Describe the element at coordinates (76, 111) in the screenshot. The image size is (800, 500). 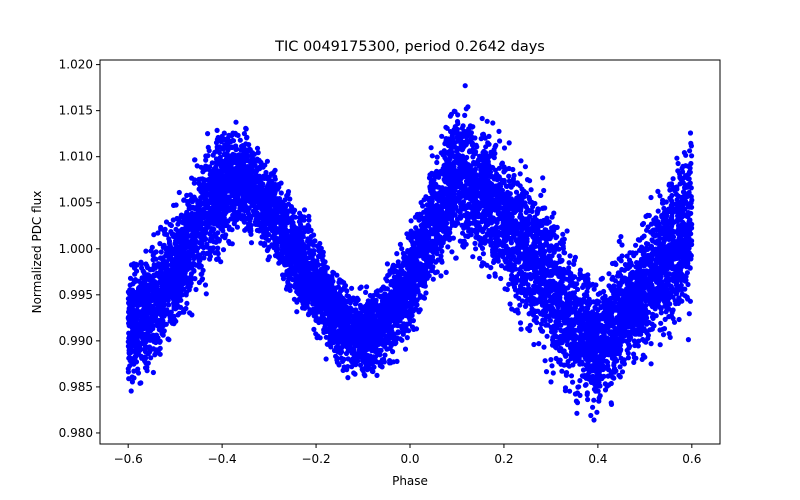
I see `y-tick-label: 1.015` at that location.